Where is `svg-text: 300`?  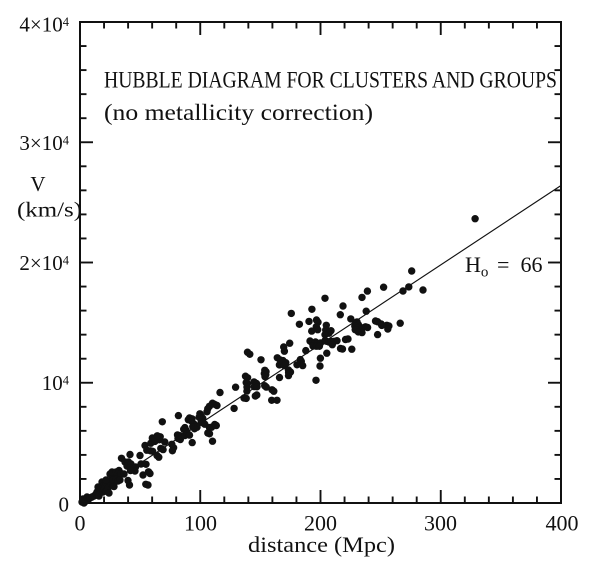 svg-text: 300 is located at coordinates (440, 523).